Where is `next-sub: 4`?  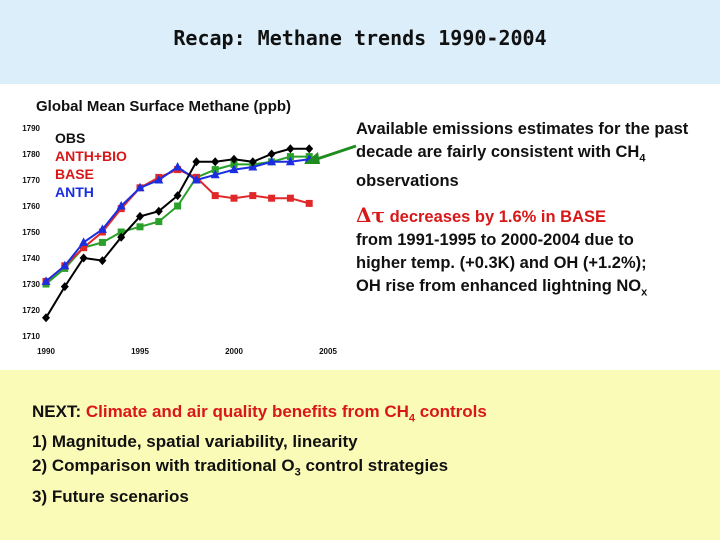 next-sub: 4 is located at coordinates (412, 418).